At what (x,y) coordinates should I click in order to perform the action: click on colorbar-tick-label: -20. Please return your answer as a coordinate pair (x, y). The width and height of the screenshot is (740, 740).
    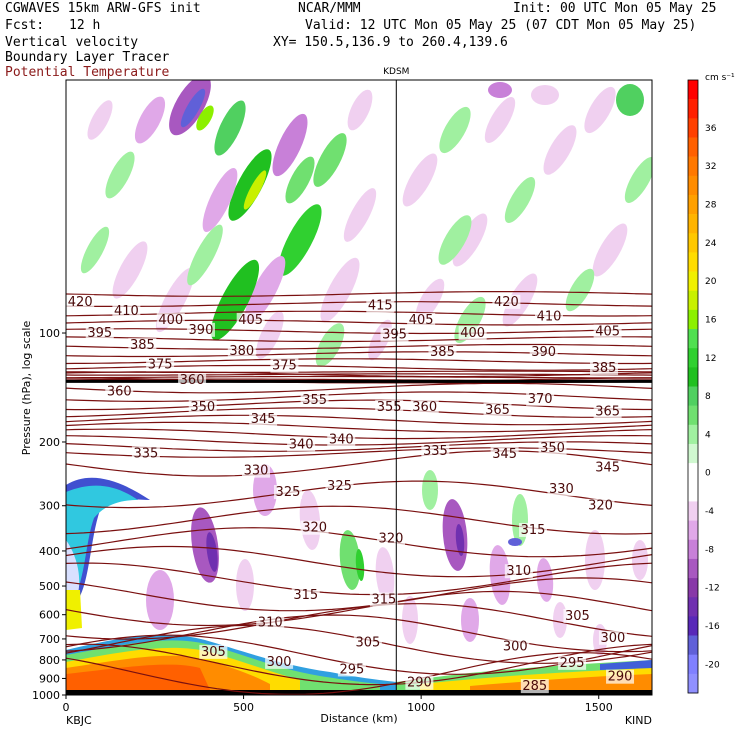
    Looking at the image, I should click on (712, 665).